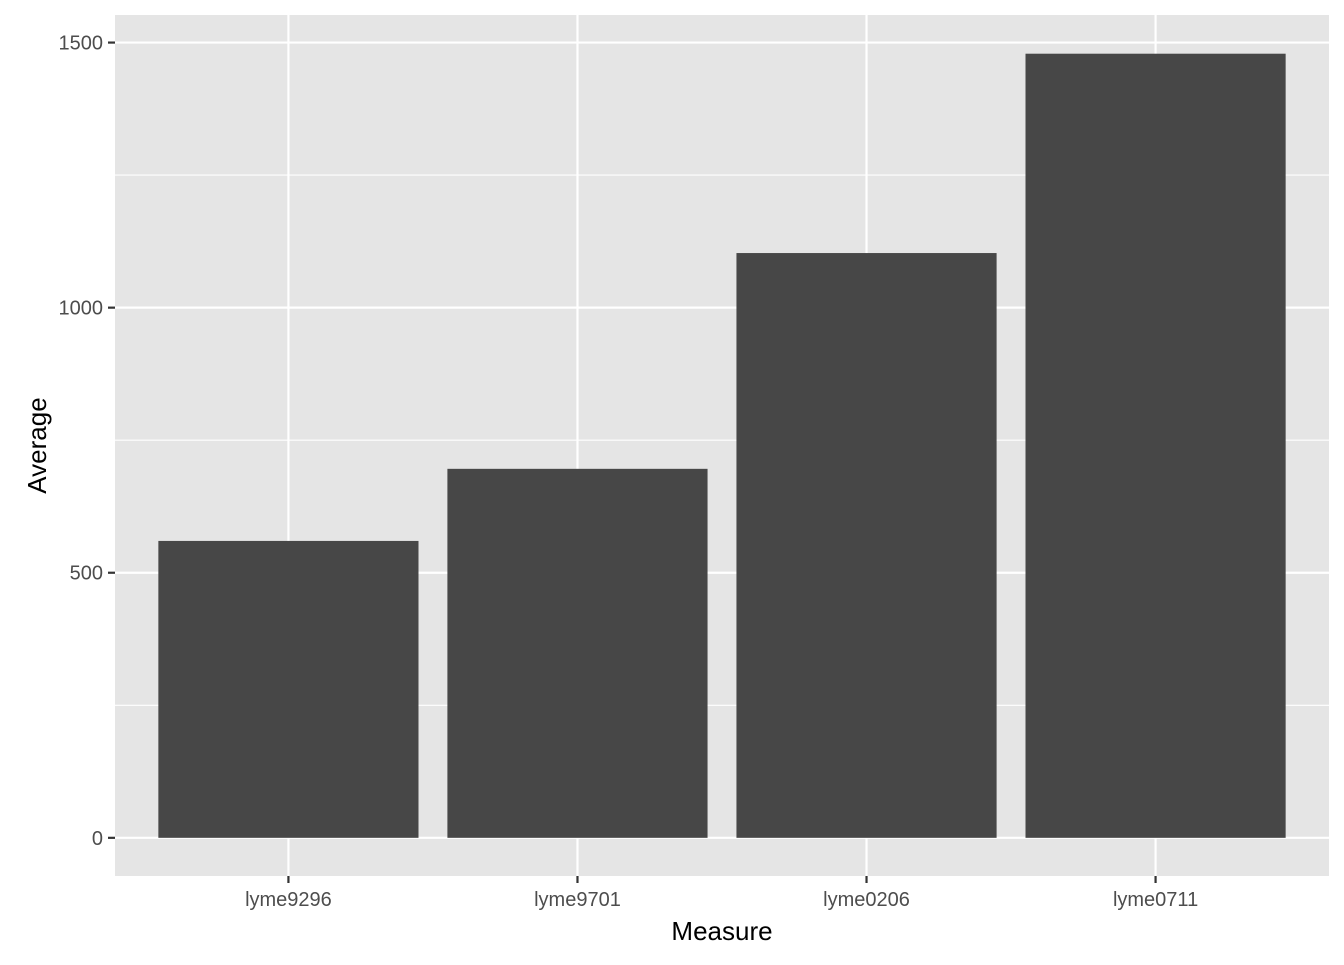 The height and width of the screenshot is (965, 1344). I want to click on x-tick-label: lyme9296, so click(288, 900).